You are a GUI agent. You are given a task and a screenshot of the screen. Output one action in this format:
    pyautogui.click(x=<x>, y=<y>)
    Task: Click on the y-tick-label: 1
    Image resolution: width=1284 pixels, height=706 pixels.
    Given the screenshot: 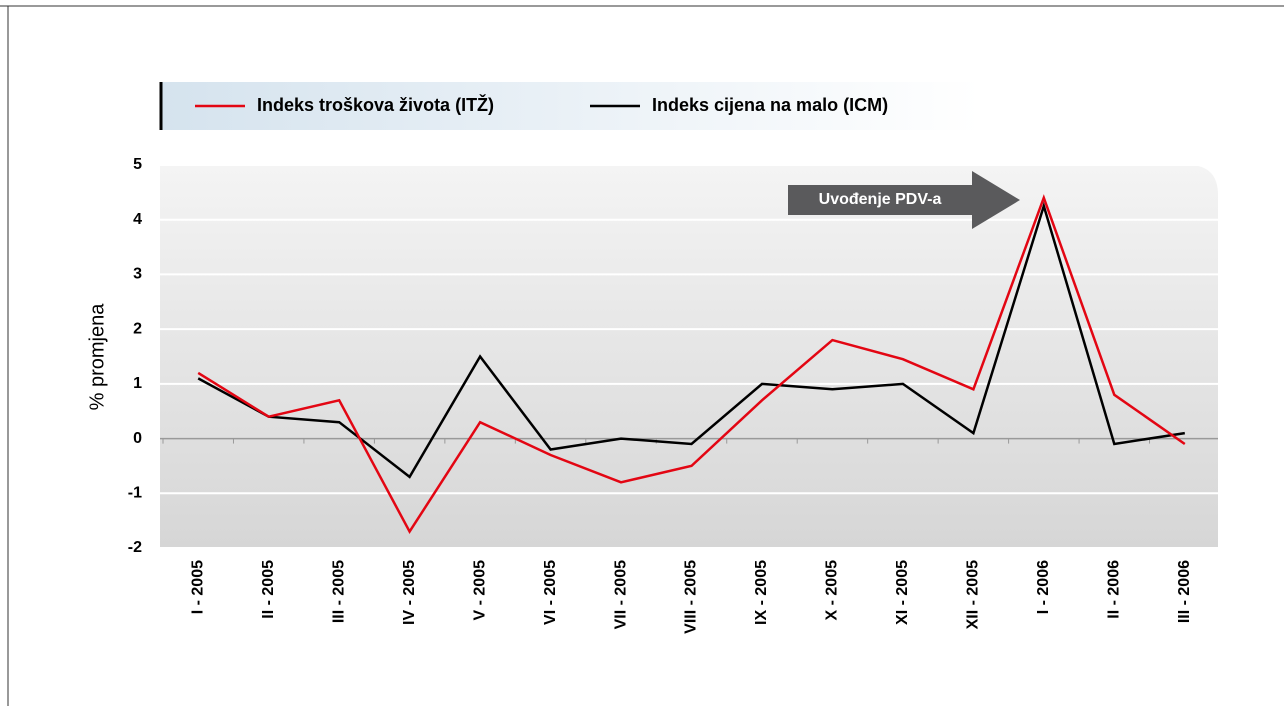 What is the action you would take?
    pyautogui.click(x=137, y=383)
    